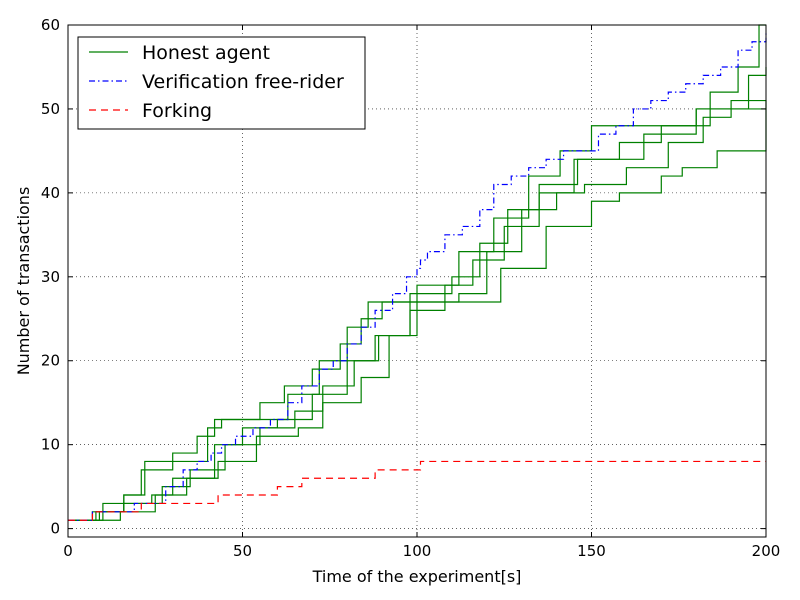 The height and width of the screenshot is (600, 800). I want to click on legend-label-forking: Forking, so click(177, 111).